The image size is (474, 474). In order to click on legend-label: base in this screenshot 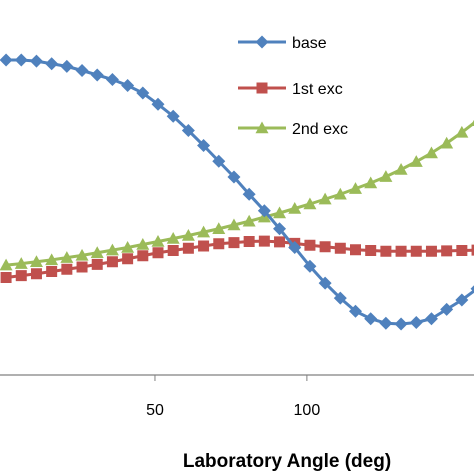, I will do `click(309, 43)`.